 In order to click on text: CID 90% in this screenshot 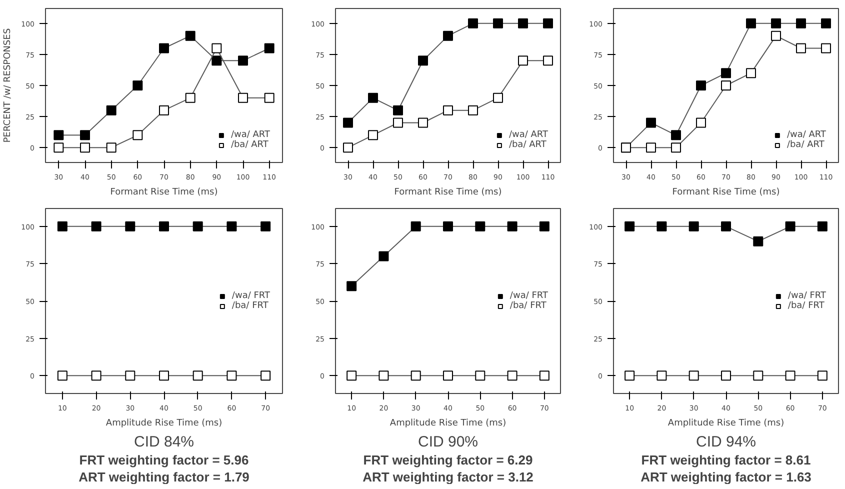, I will do `click(448, 442)`.